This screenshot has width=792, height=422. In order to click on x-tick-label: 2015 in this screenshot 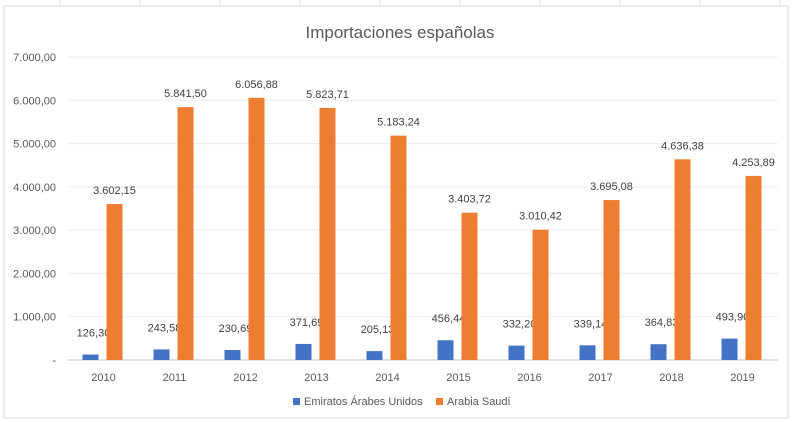, I will do `click(458, 378)`.